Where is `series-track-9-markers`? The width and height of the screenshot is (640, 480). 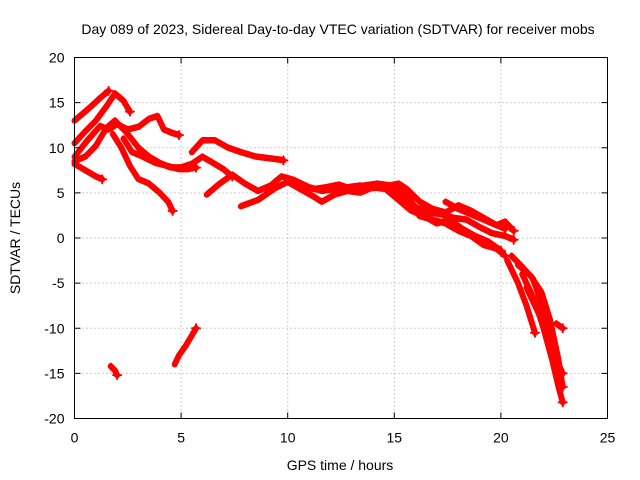 series-track-9-markers is located at coordinates (360, 205).